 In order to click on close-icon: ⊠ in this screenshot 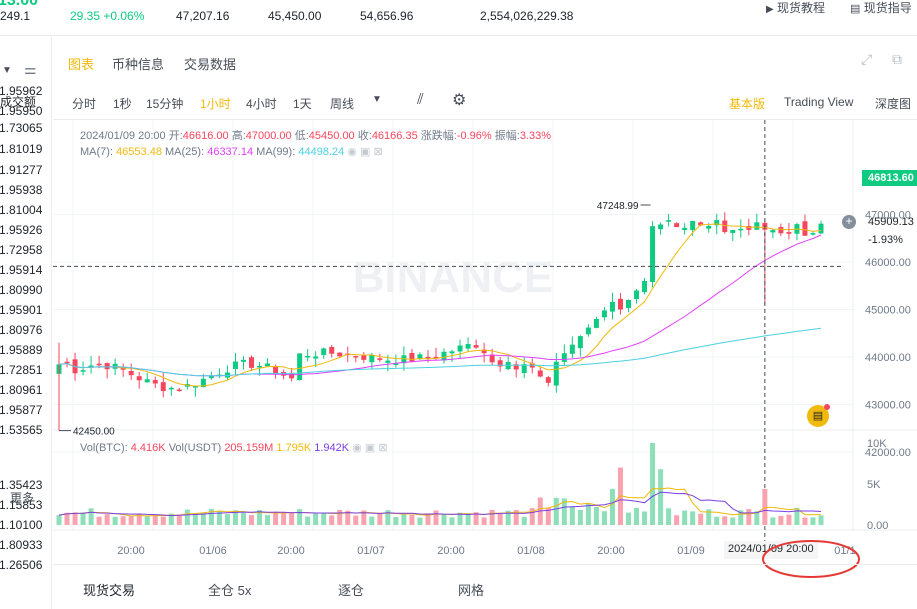, I will do `click(378, 152)`.